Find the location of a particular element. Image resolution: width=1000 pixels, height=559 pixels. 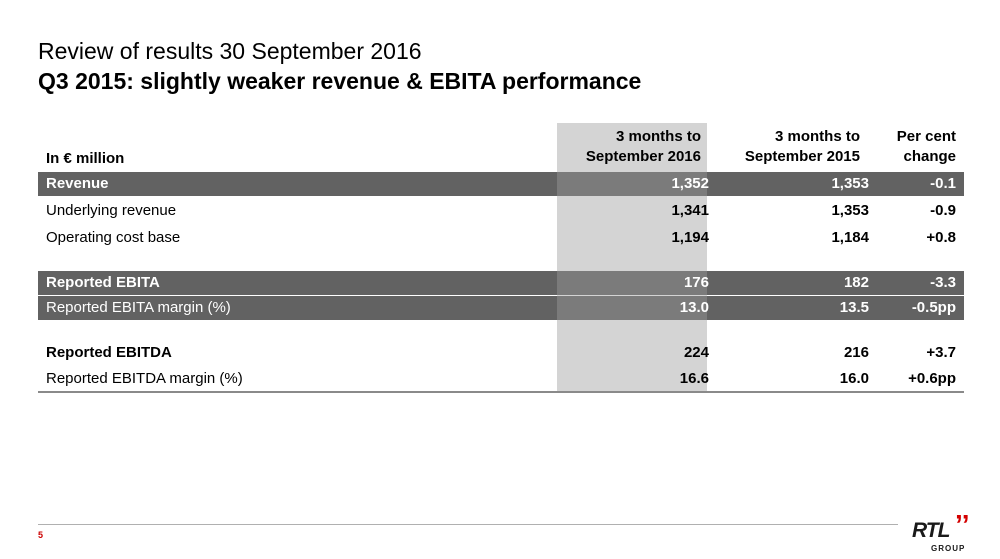

row-value-2015: 16.0 is located at coordinates (854, 378).